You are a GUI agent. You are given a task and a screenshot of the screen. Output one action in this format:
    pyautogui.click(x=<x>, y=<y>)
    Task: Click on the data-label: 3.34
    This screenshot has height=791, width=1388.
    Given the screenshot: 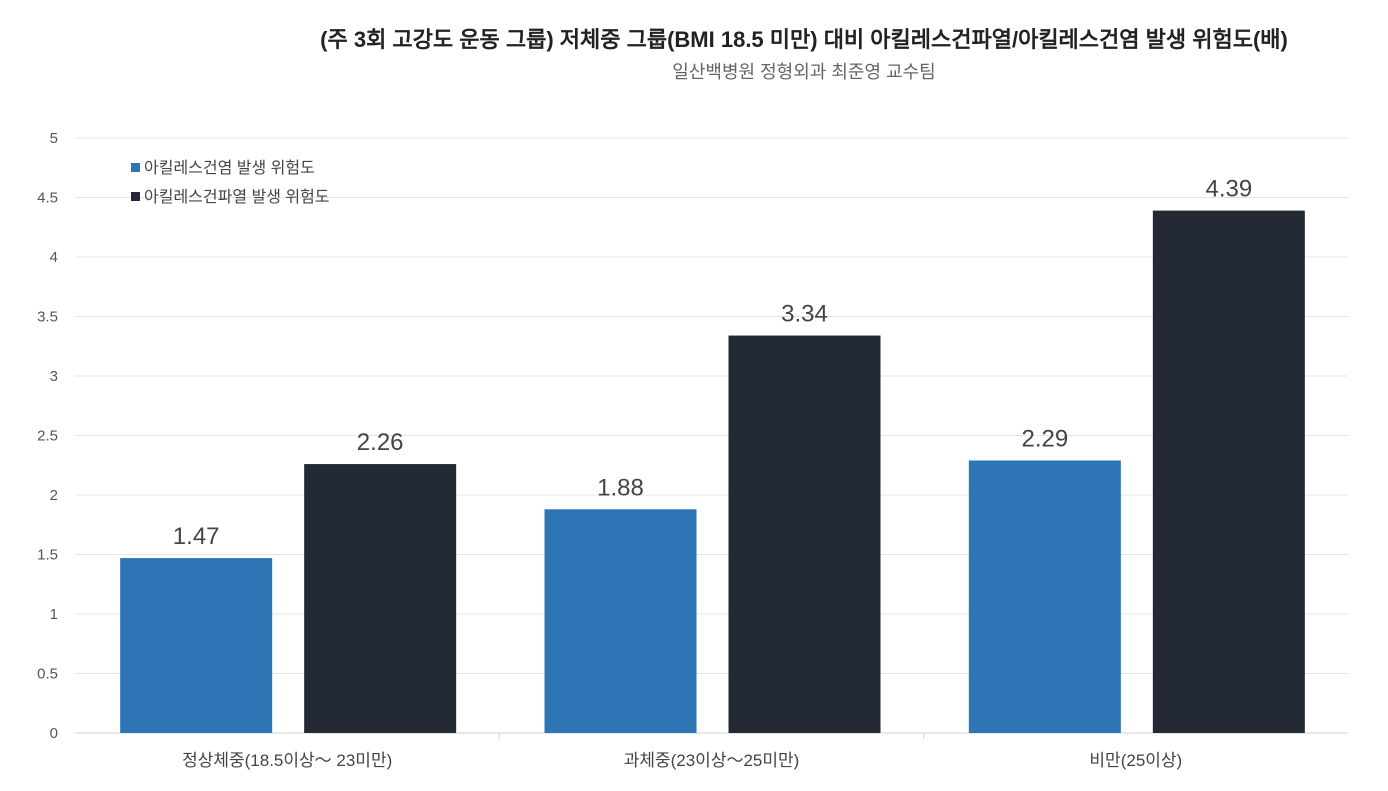 What is the action you would take?
    pyautogui.click(x=804, y=314)
    